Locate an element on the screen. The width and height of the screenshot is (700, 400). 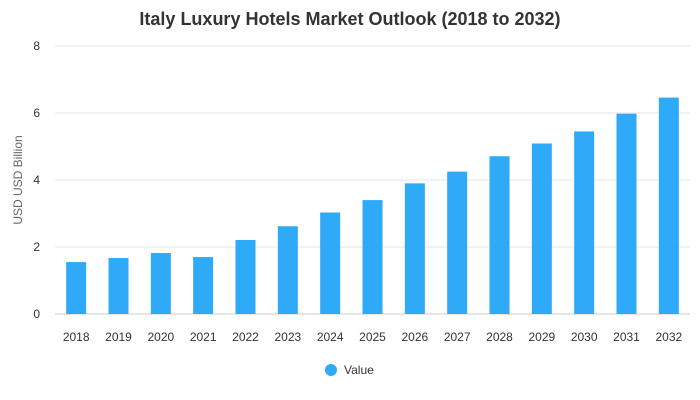
legend-marker is located at coordinates (331, 370).